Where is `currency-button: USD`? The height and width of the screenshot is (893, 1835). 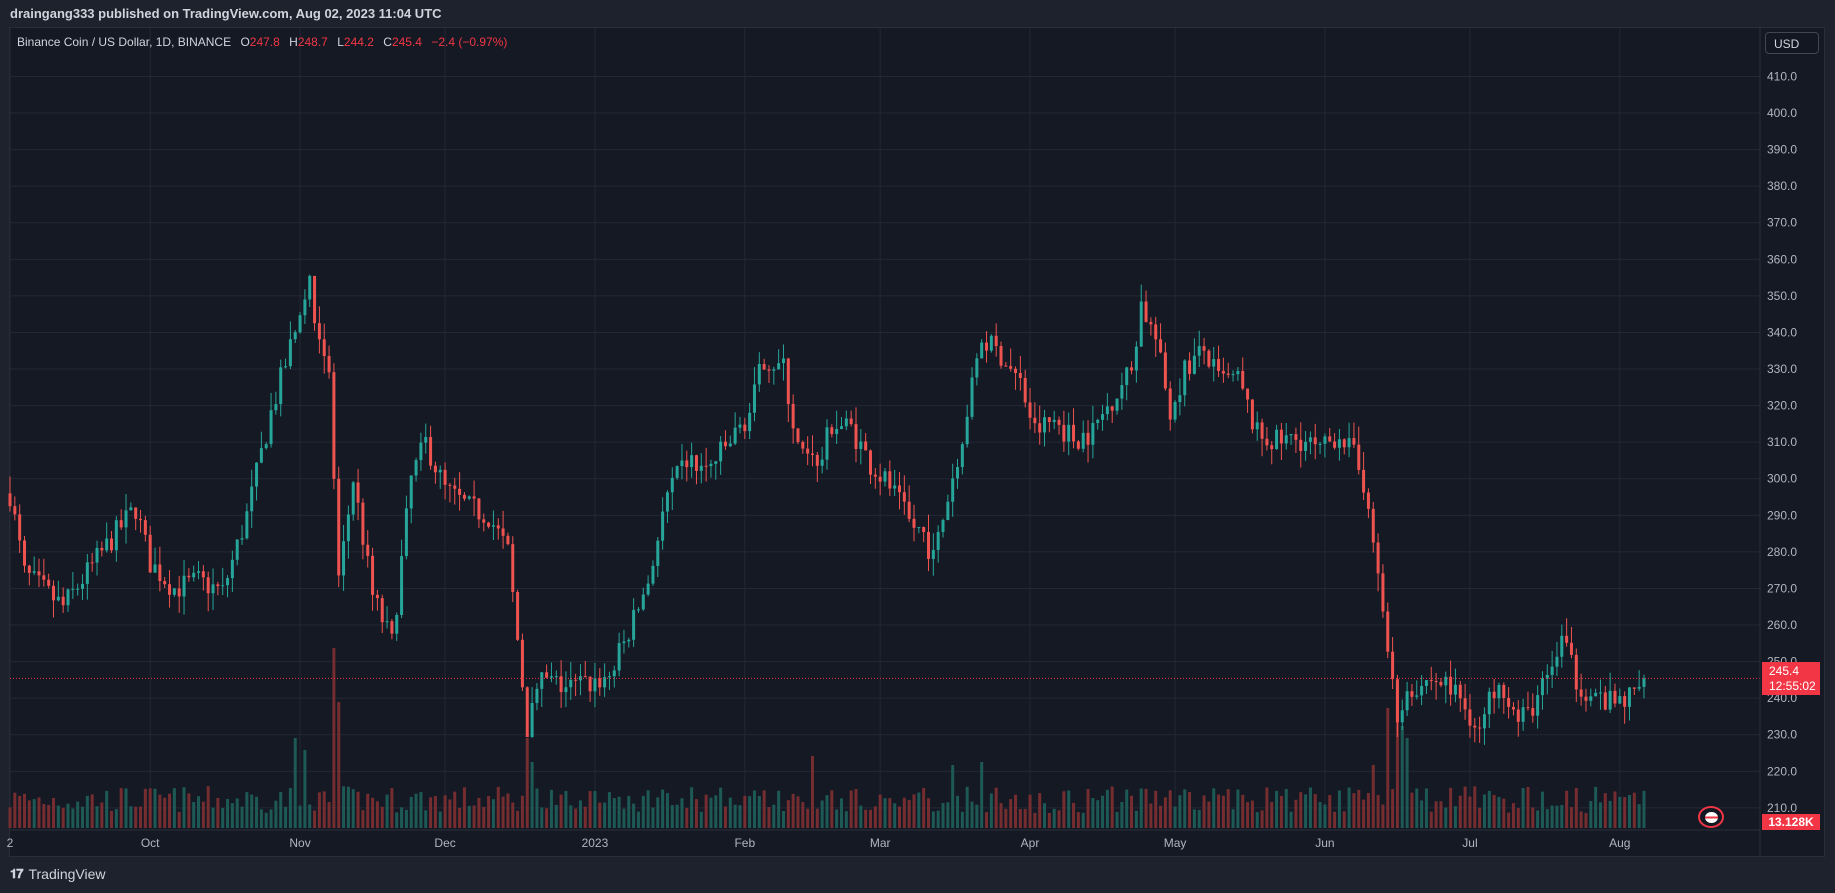 currency-button: USD is located at coordinates (1792, 43).